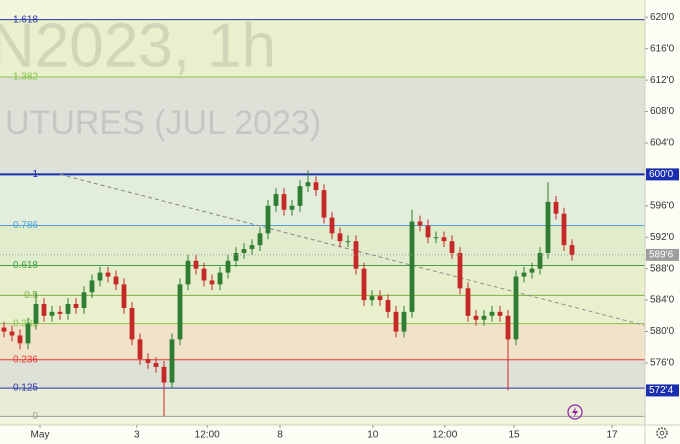 This screenshot has width=680, height=444. I want to click on x-tick-label: 10, so click(373, 435).